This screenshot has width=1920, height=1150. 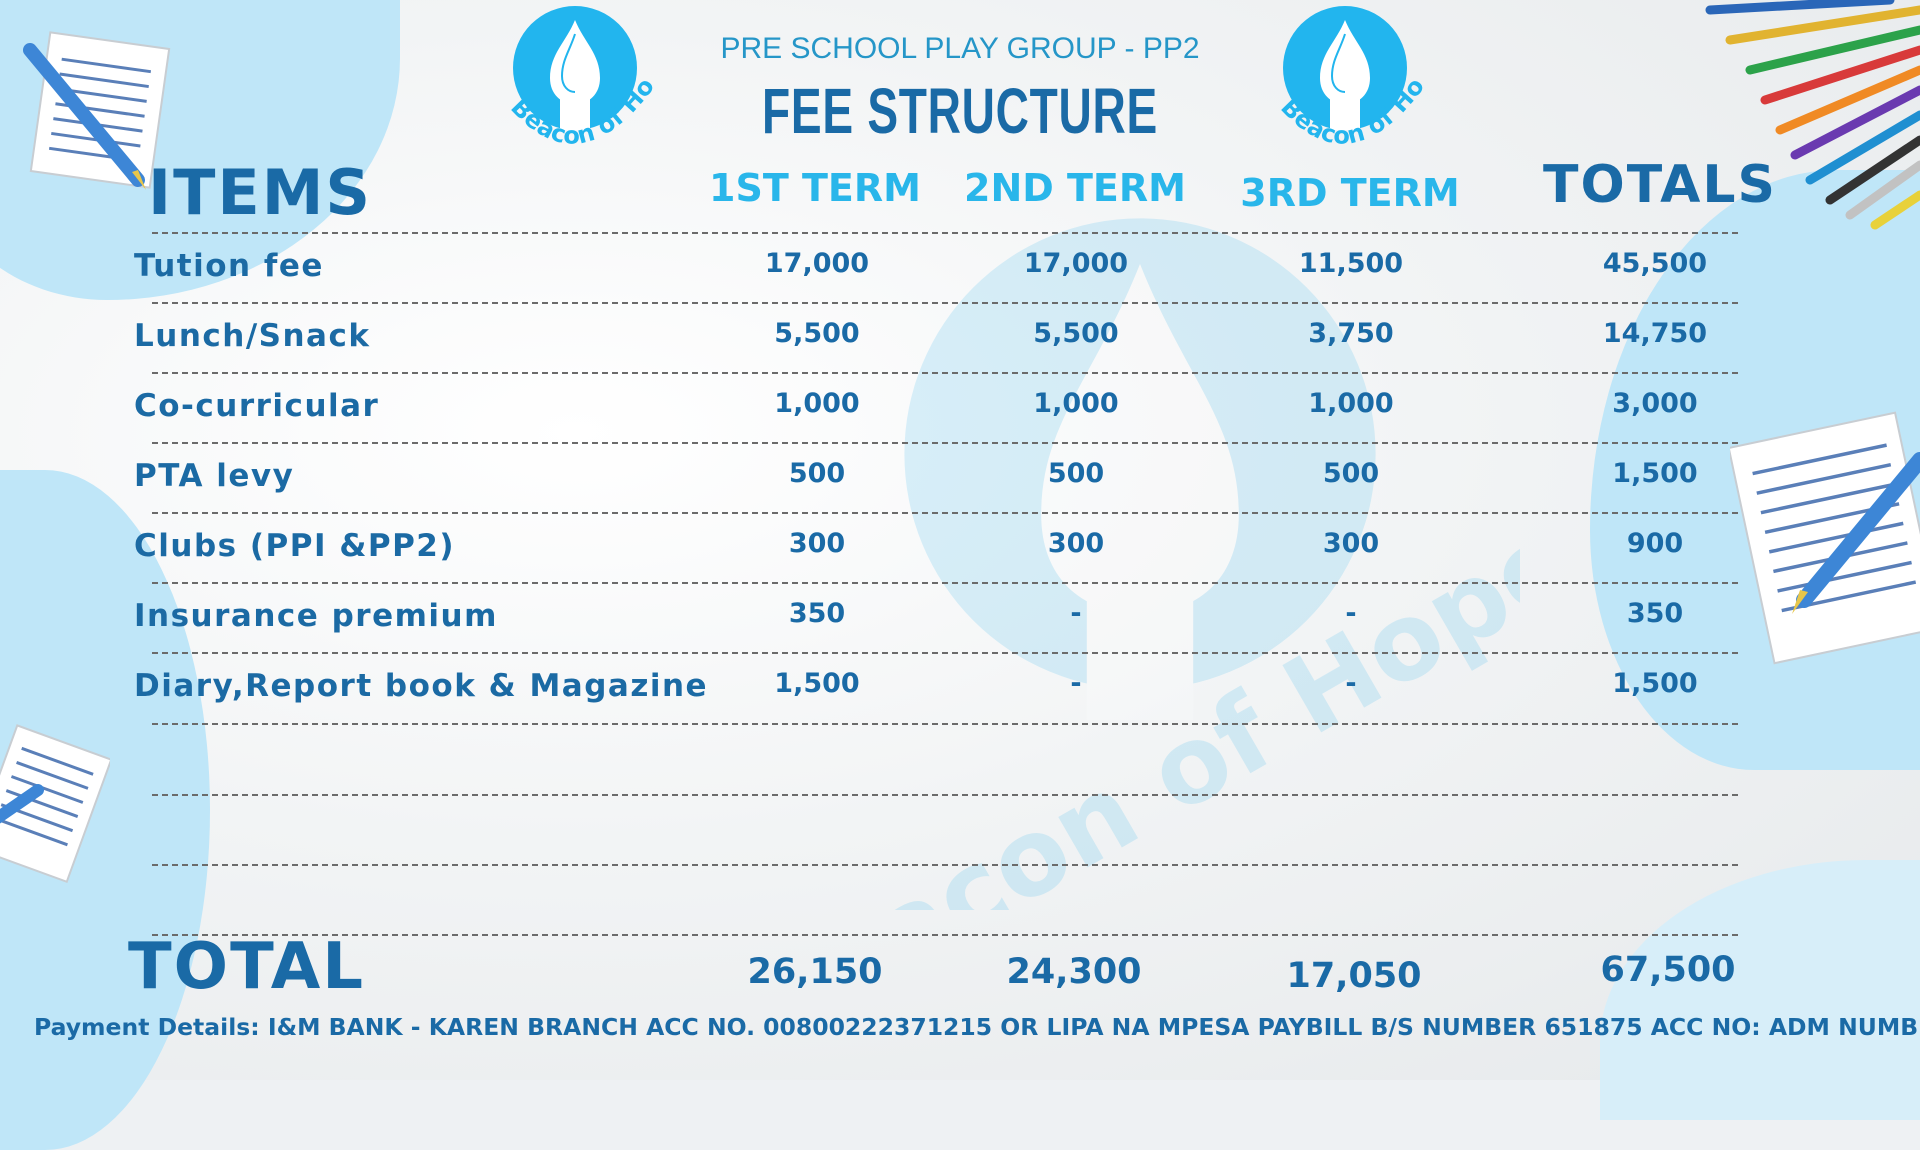 I want to click on page-title: FEE STRUCTURE, so click(x=960, y=111).